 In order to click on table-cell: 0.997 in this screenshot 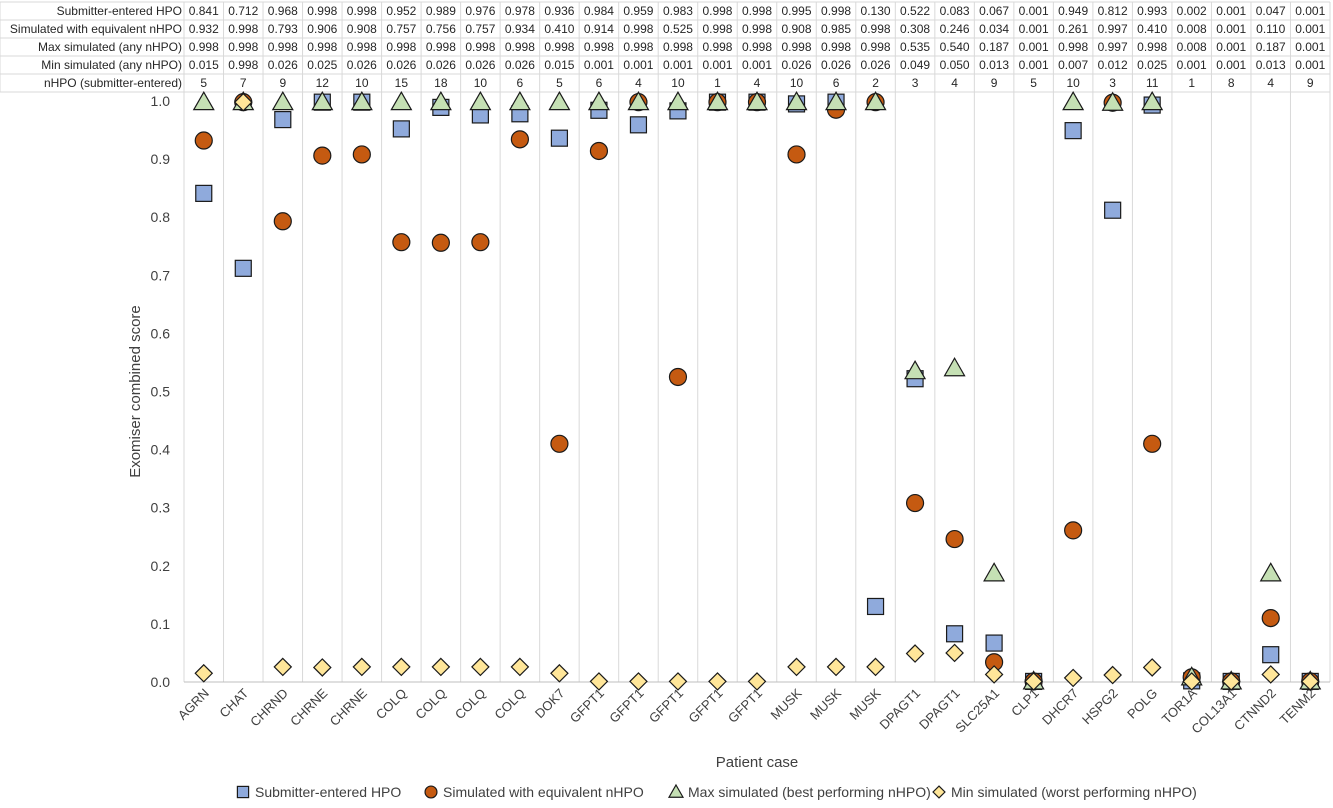, I will do `click(1113, 29)`.